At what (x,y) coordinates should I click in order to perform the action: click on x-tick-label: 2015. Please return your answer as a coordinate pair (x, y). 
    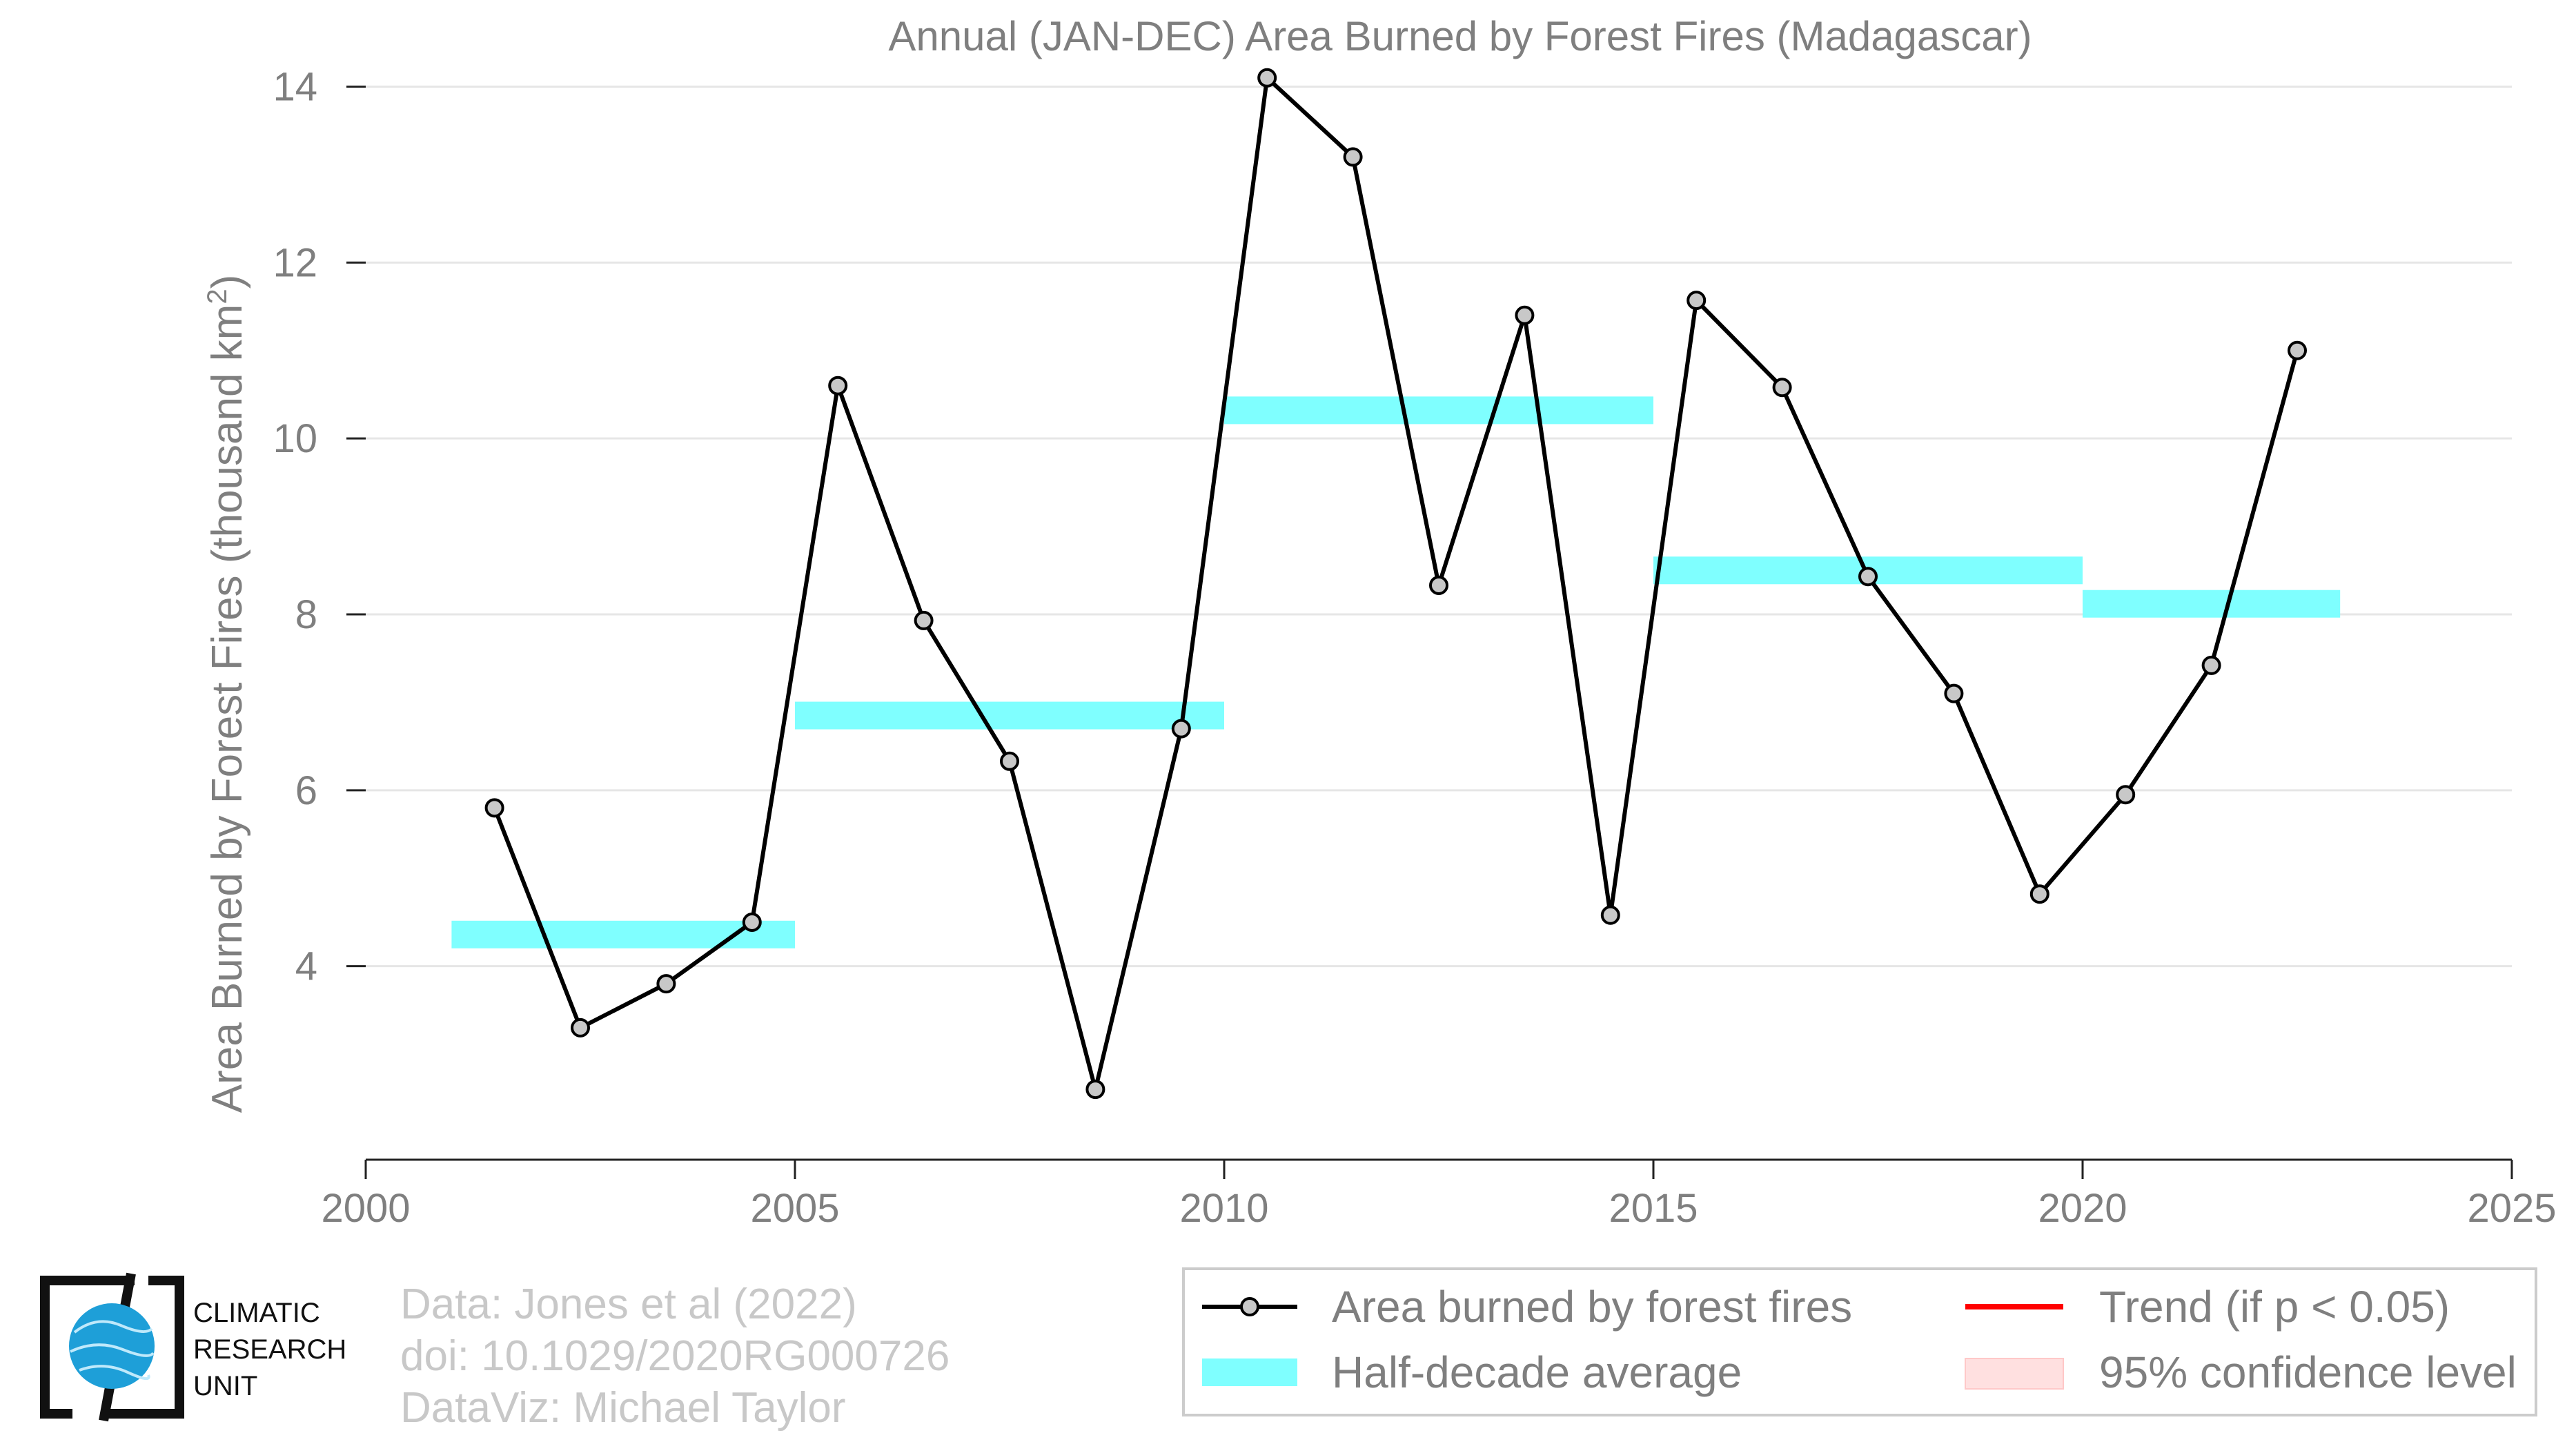
    Looking at the image, I should click on (1653, 1209).